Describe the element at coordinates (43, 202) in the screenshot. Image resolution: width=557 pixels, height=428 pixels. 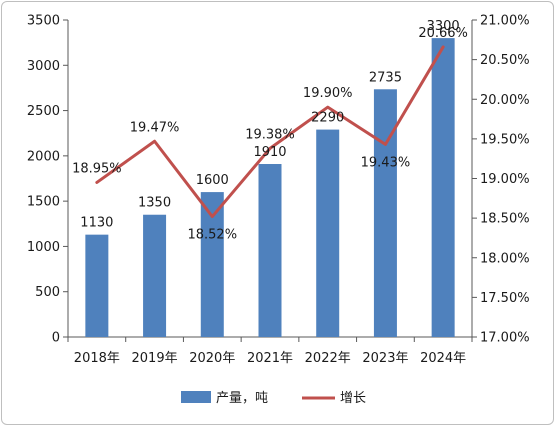
I see `left-tick-label: 1500` at that location.